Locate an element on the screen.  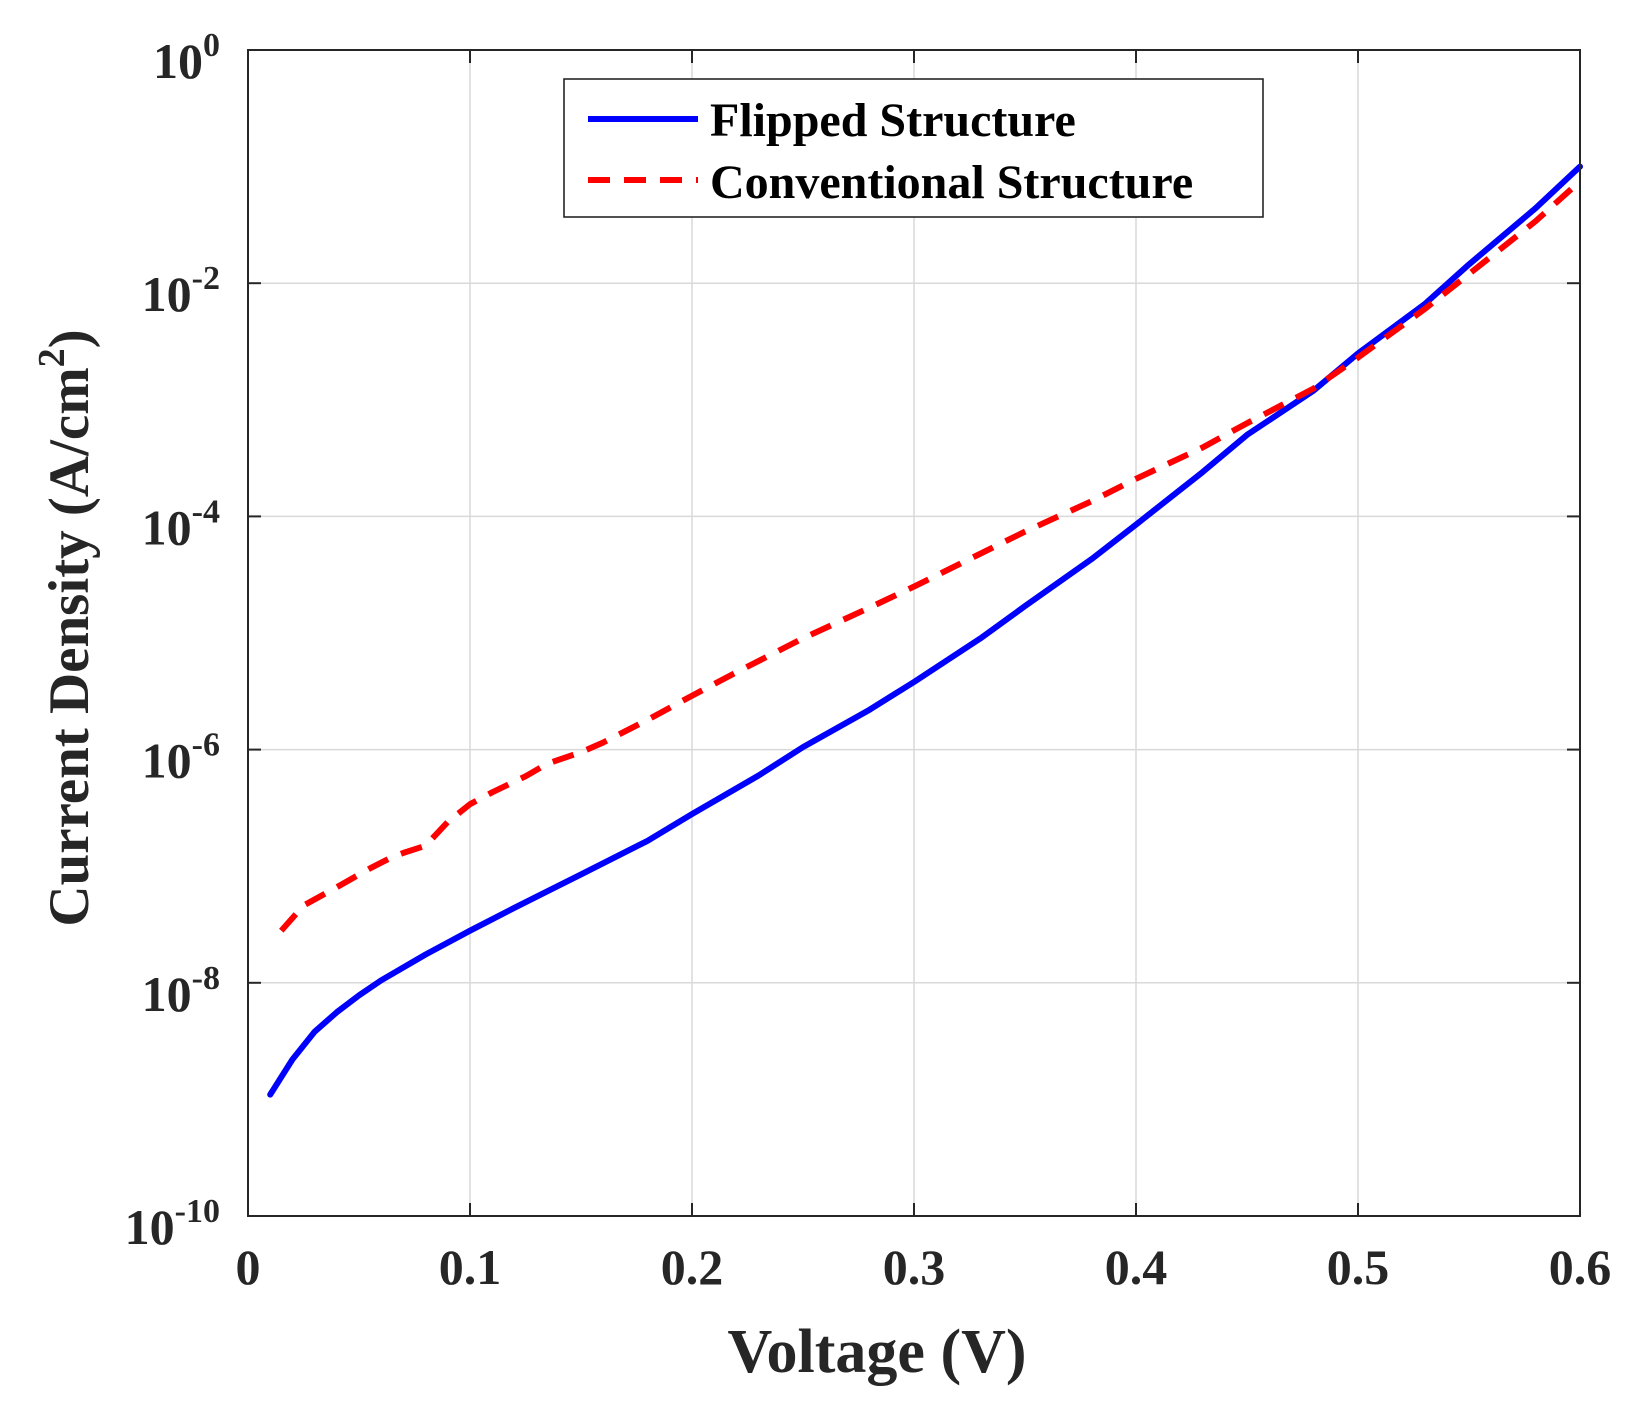
x-tick-label: 0.1 is located at coordinates (470, 1267).